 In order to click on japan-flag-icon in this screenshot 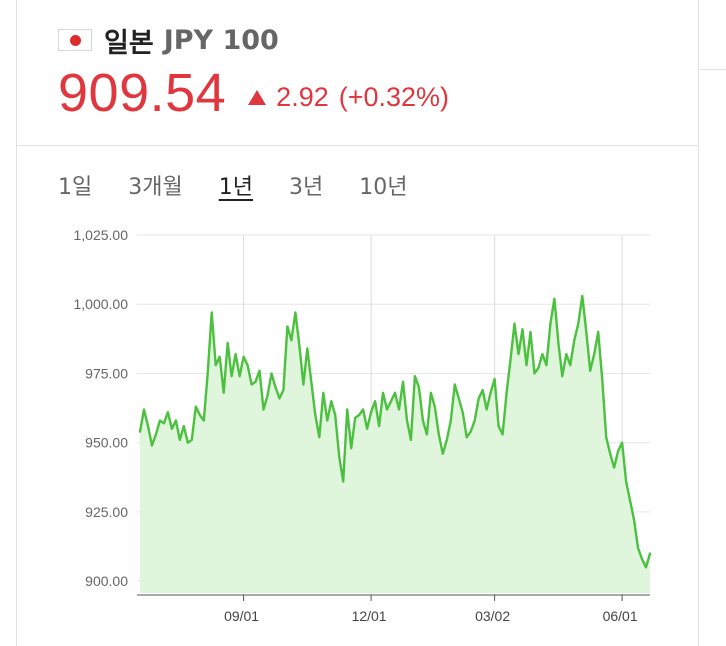, I will do `click(75, 40)`.